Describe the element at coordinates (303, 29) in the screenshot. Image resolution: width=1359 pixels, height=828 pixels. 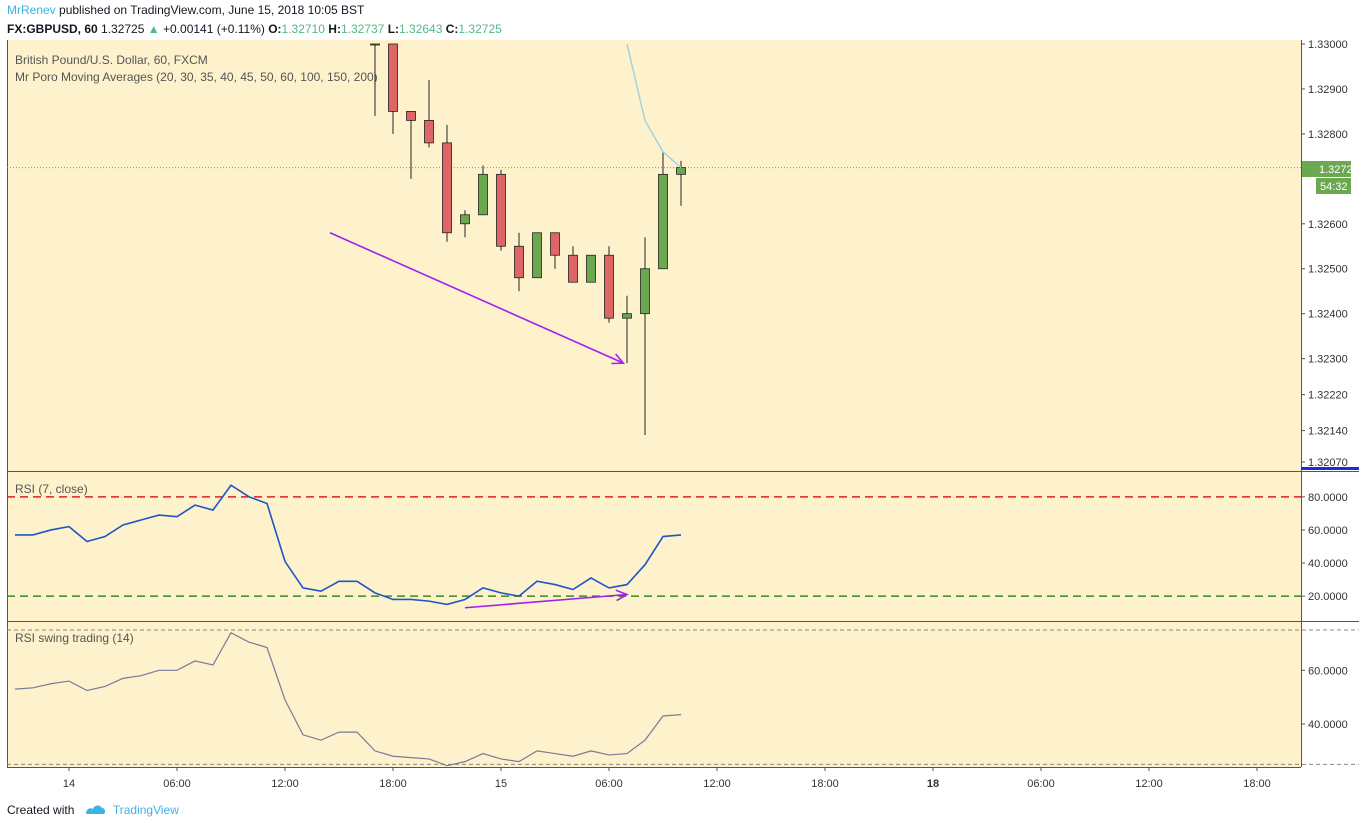
I see `open-value: 1.32710` at that location.